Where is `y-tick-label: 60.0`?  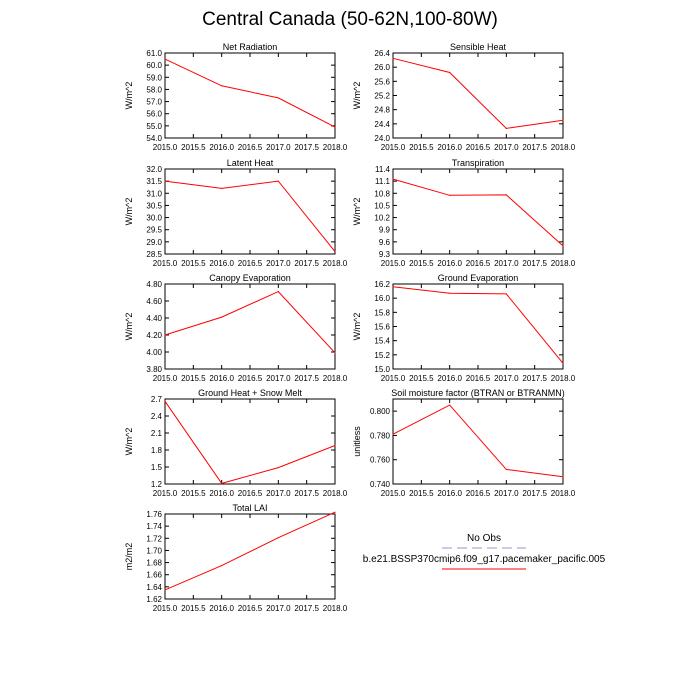 y-tick-label: 60.0 is located at coordinates (154, 65).